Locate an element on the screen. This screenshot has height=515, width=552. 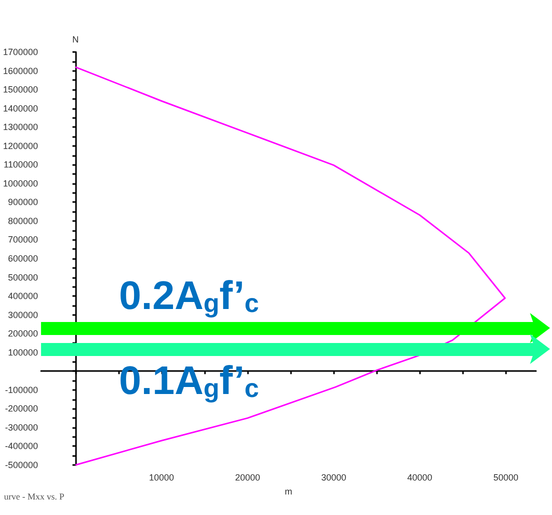
y-tick-label: -500000 is located at coordinates (21, 465).